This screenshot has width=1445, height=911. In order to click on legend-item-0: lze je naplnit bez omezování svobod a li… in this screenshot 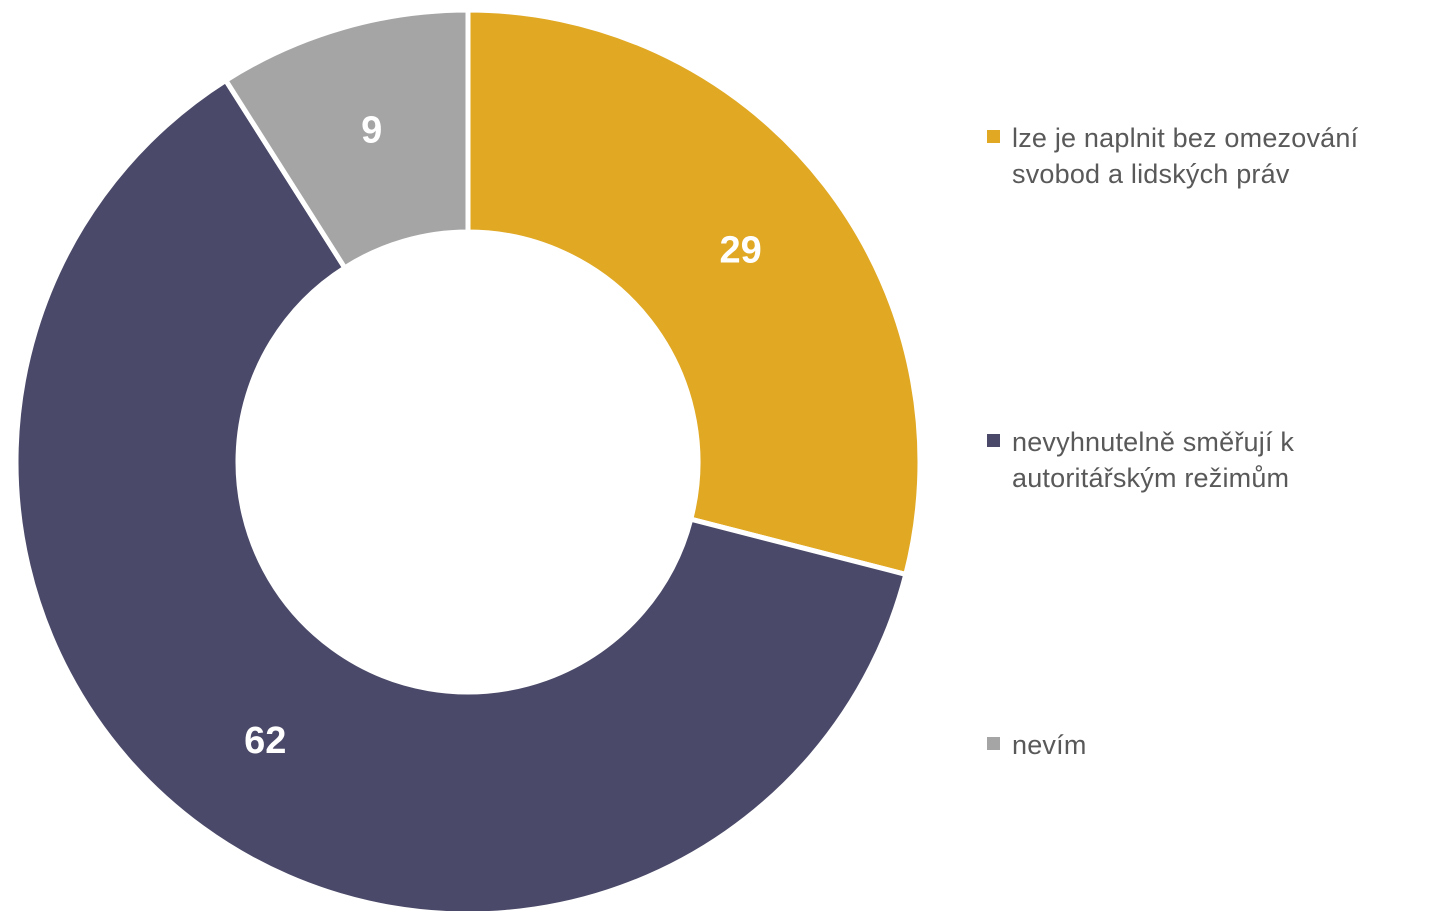, I will do `click(1214, 156)`.